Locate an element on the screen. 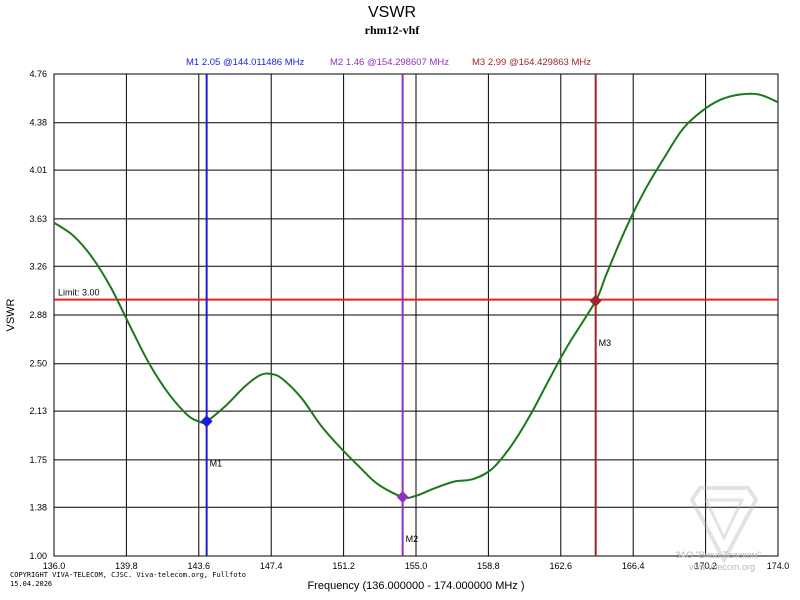 The width and height of the screenshot is (800, 600). x-tick-label: 143.6 is located at coordinates (199, 566).